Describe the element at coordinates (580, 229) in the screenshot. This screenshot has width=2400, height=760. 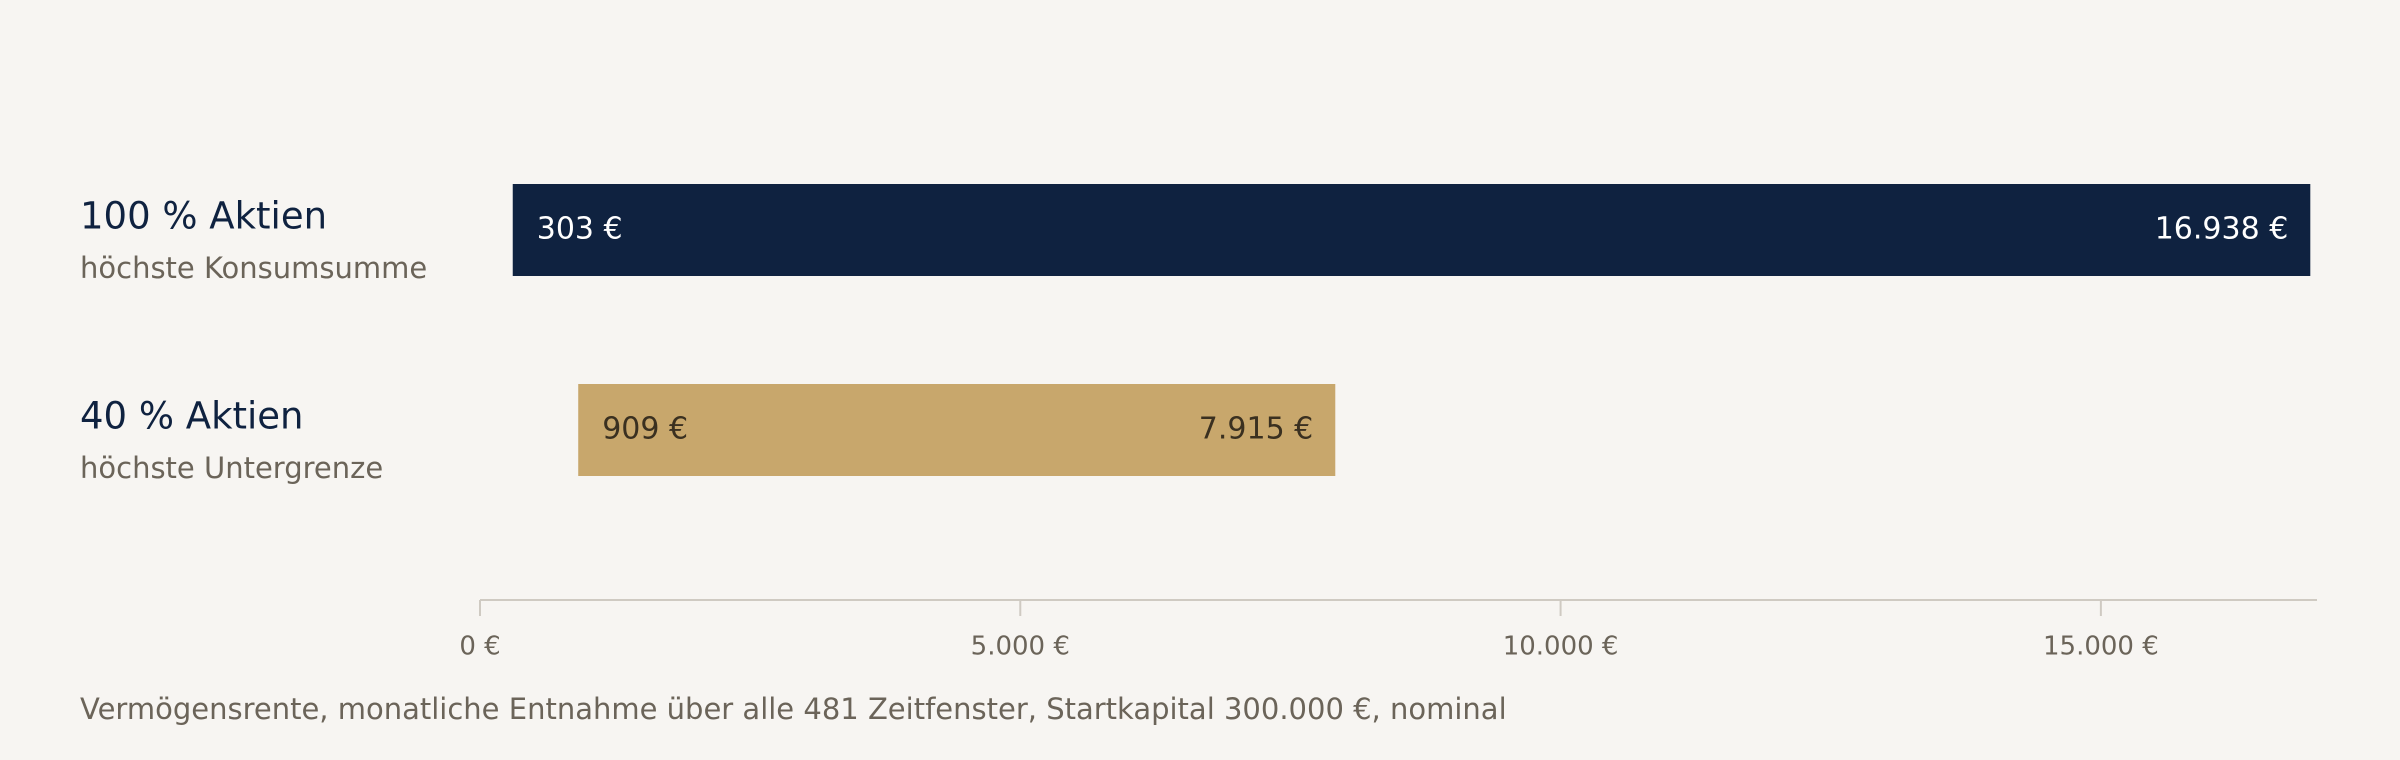
I see `bar-low-label: 303 €` at that location.